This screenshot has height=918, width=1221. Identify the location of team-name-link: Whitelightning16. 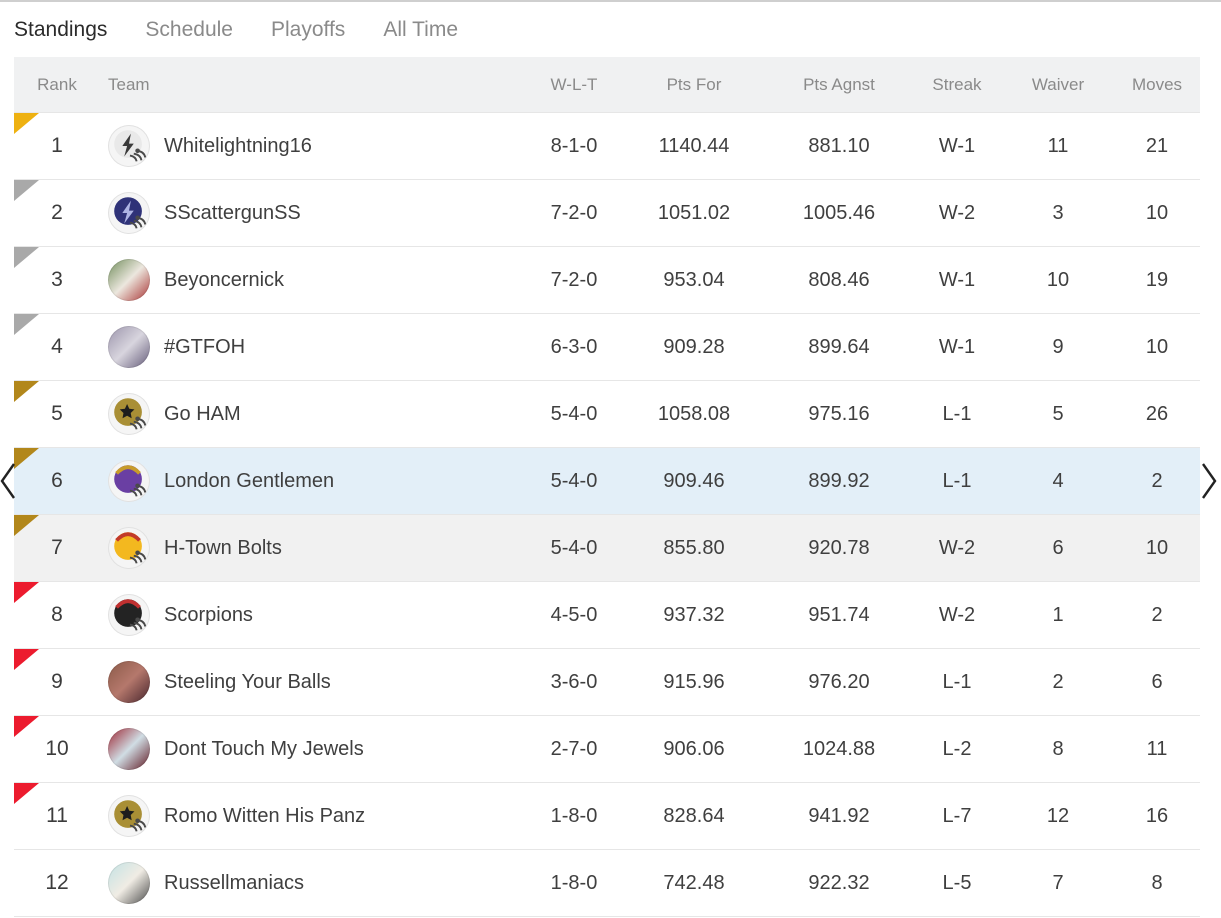
(238, 145).